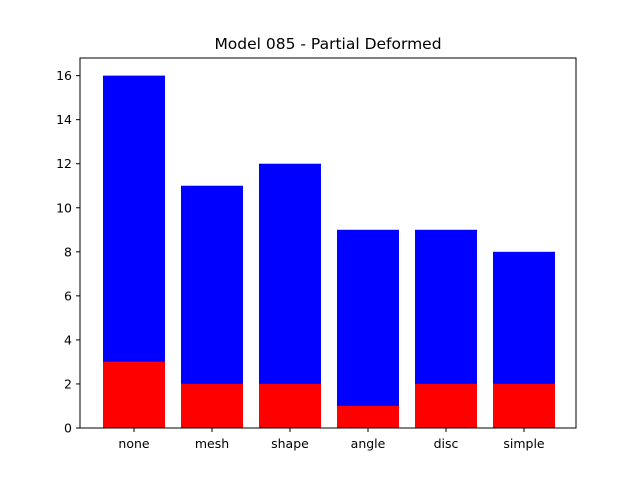  I want to click on y-tick-label: 6, so click(68, 295).